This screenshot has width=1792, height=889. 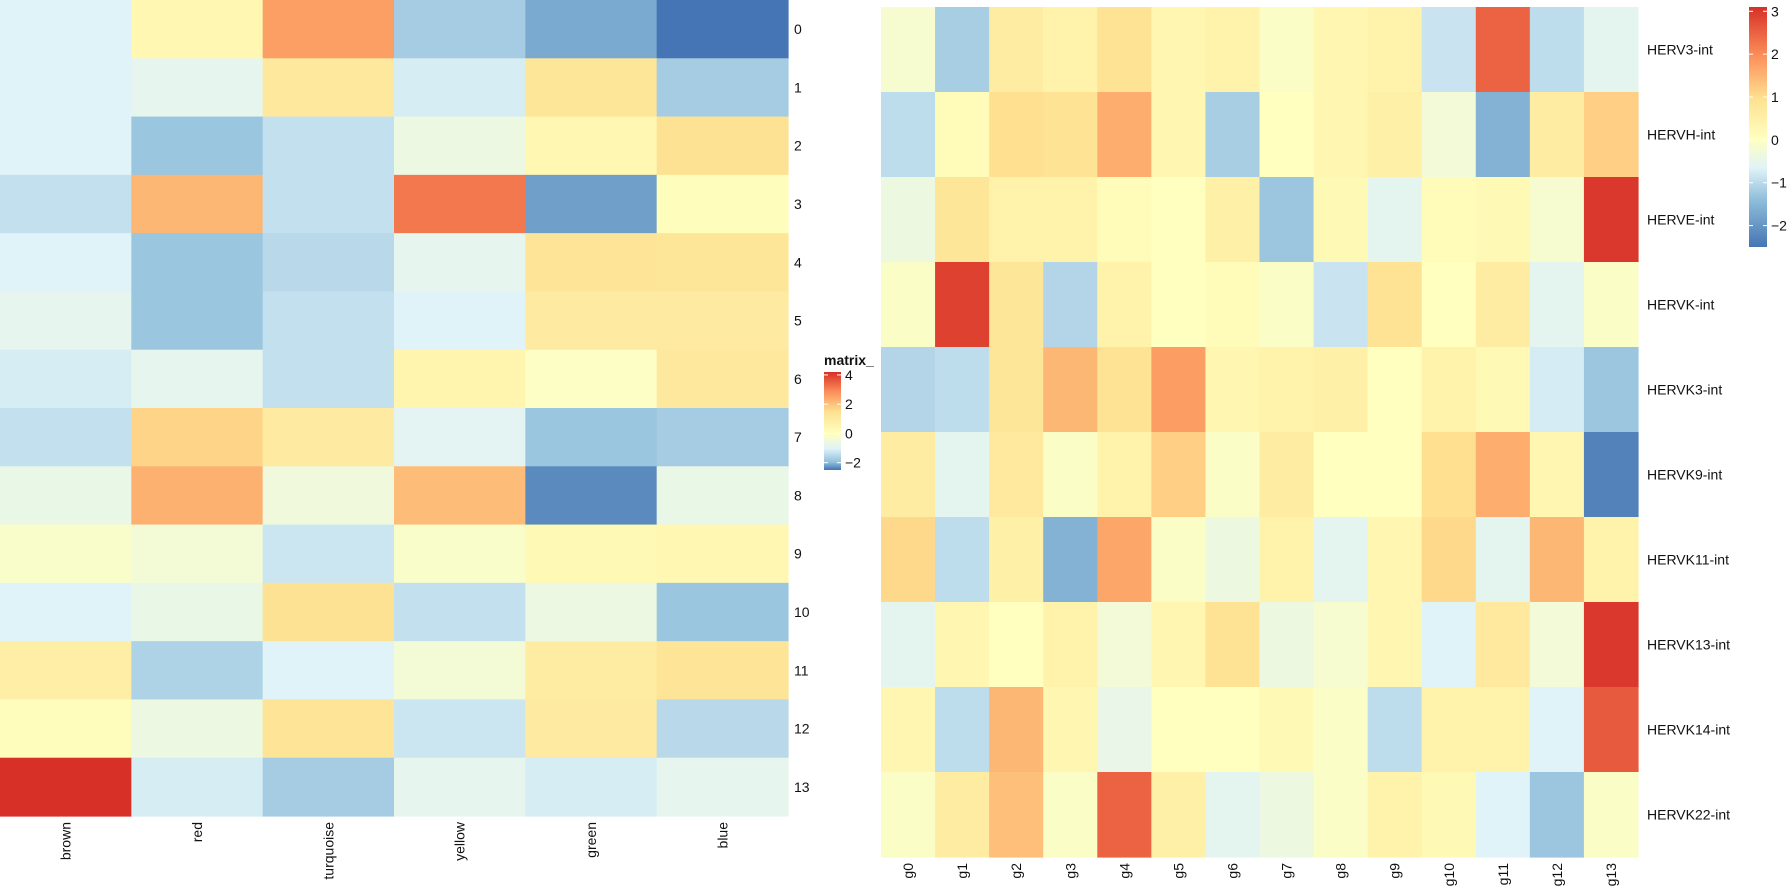 What do you see at coordinates (197, 204) in the screenshot?
I see `heatmap-cell-0-r3-c1` at bounding box center [197, 204].